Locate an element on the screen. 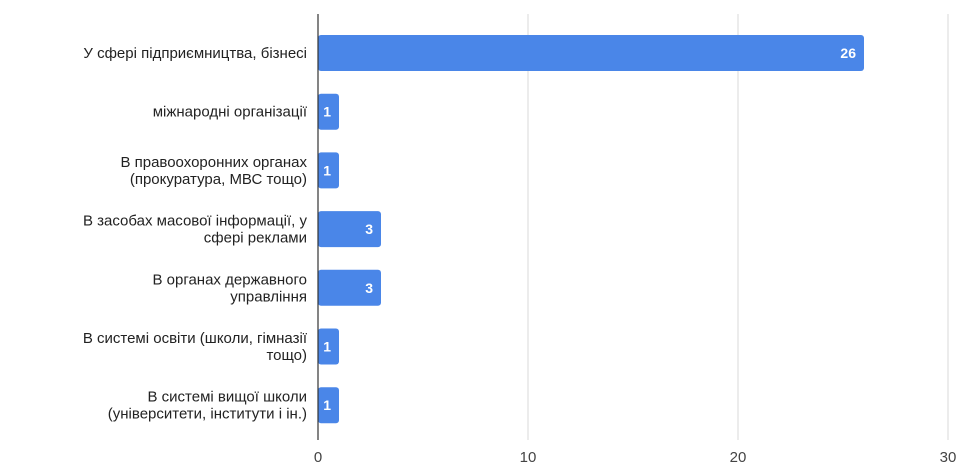  category-label: В правоохоронних органах is located at coordinates (213, 162).